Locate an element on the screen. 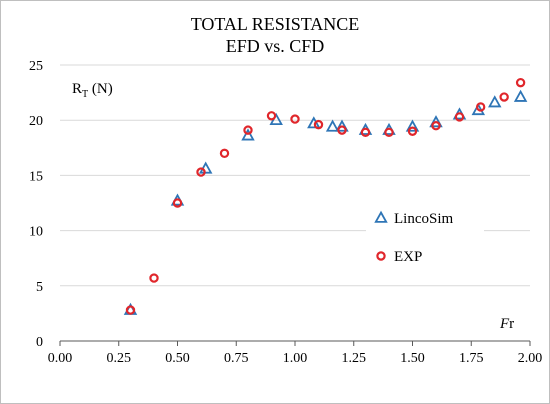 The width and height of the screenshot is (550, 404). x-tick-label: 2.00 is located at coordinates (530, 358).